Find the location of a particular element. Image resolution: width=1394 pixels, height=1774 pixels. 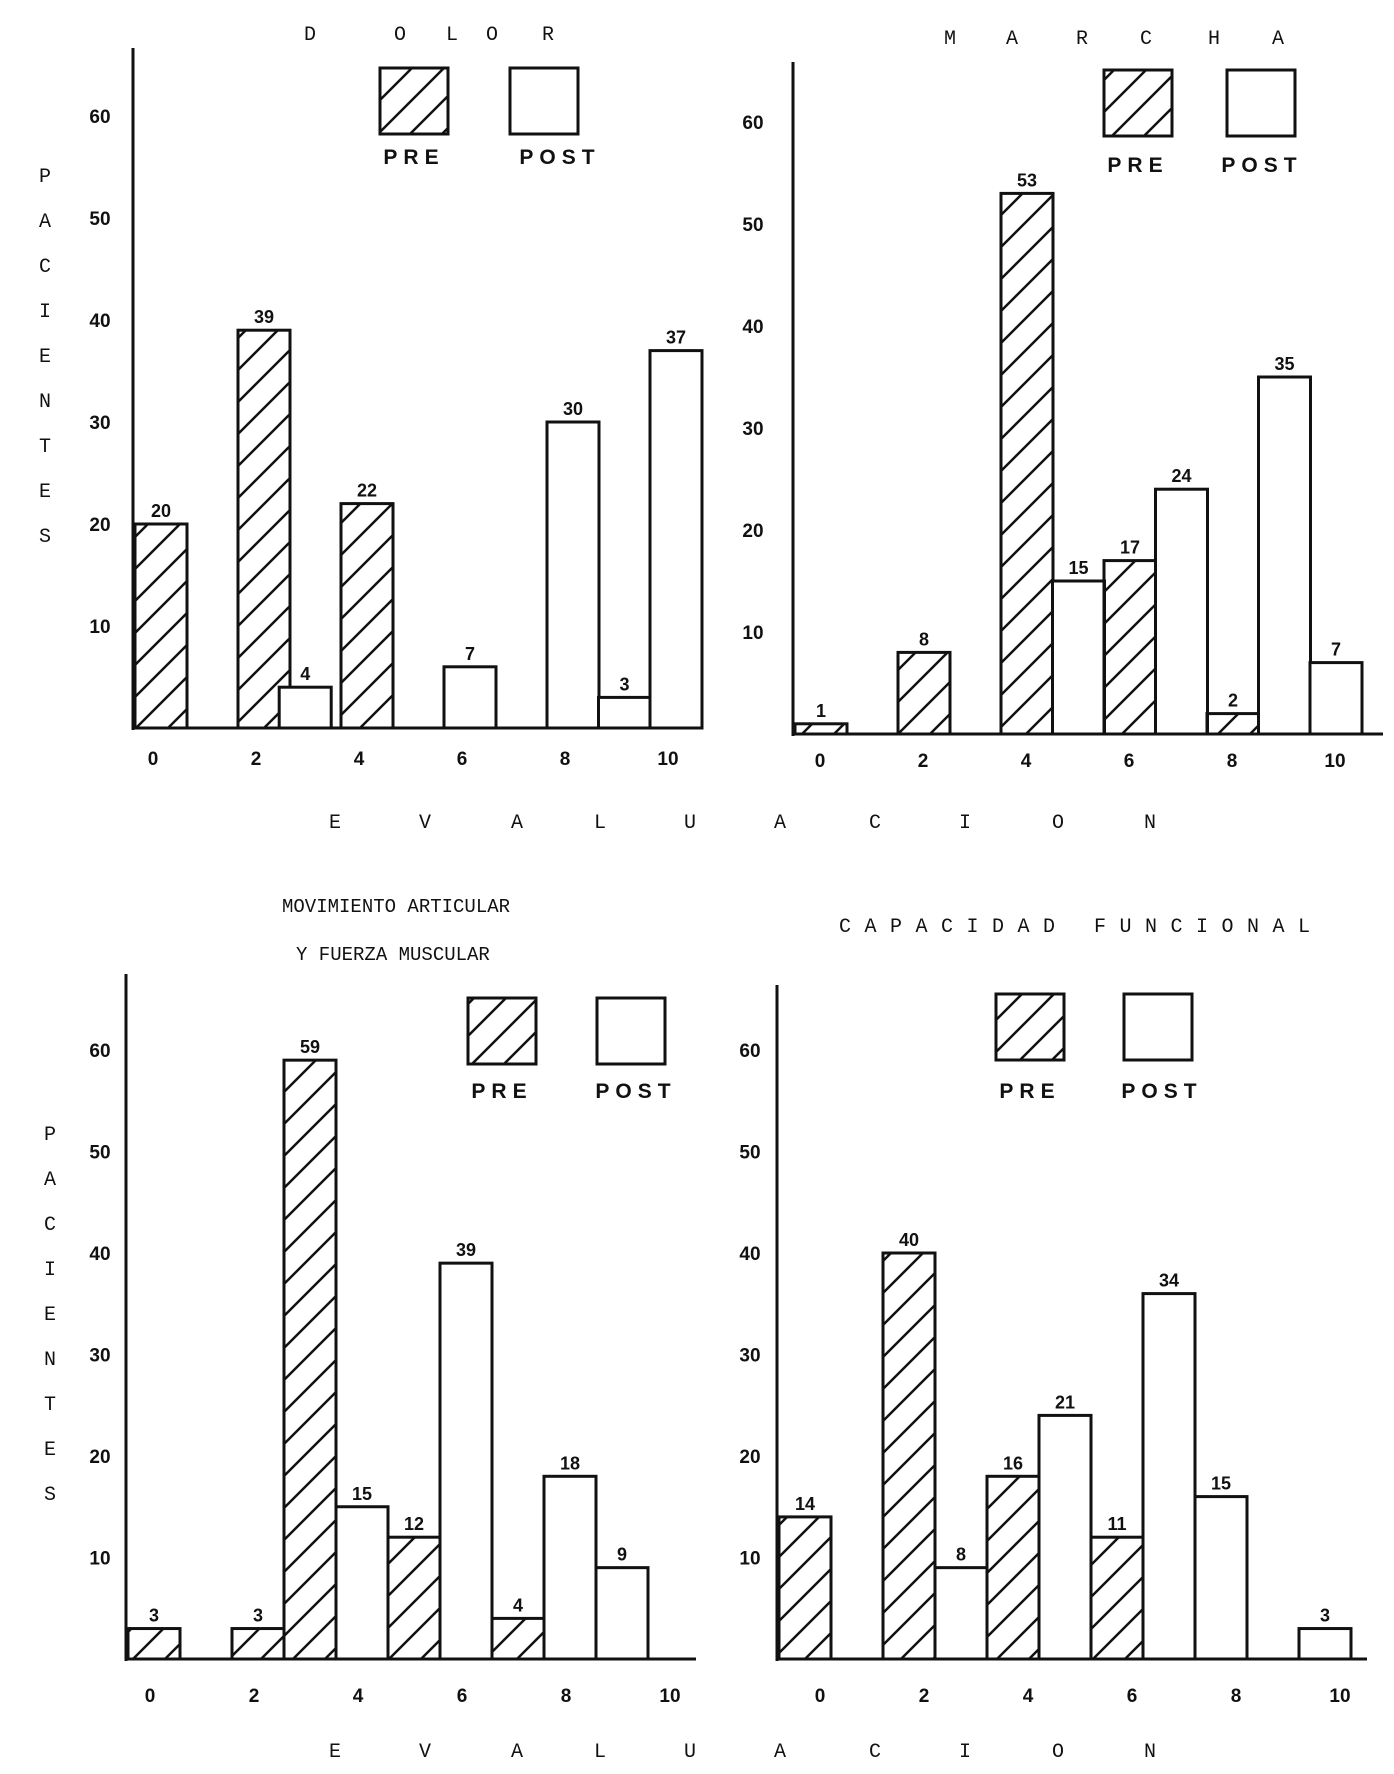

chart-title-letter: I is located at coordinates (972, 927).